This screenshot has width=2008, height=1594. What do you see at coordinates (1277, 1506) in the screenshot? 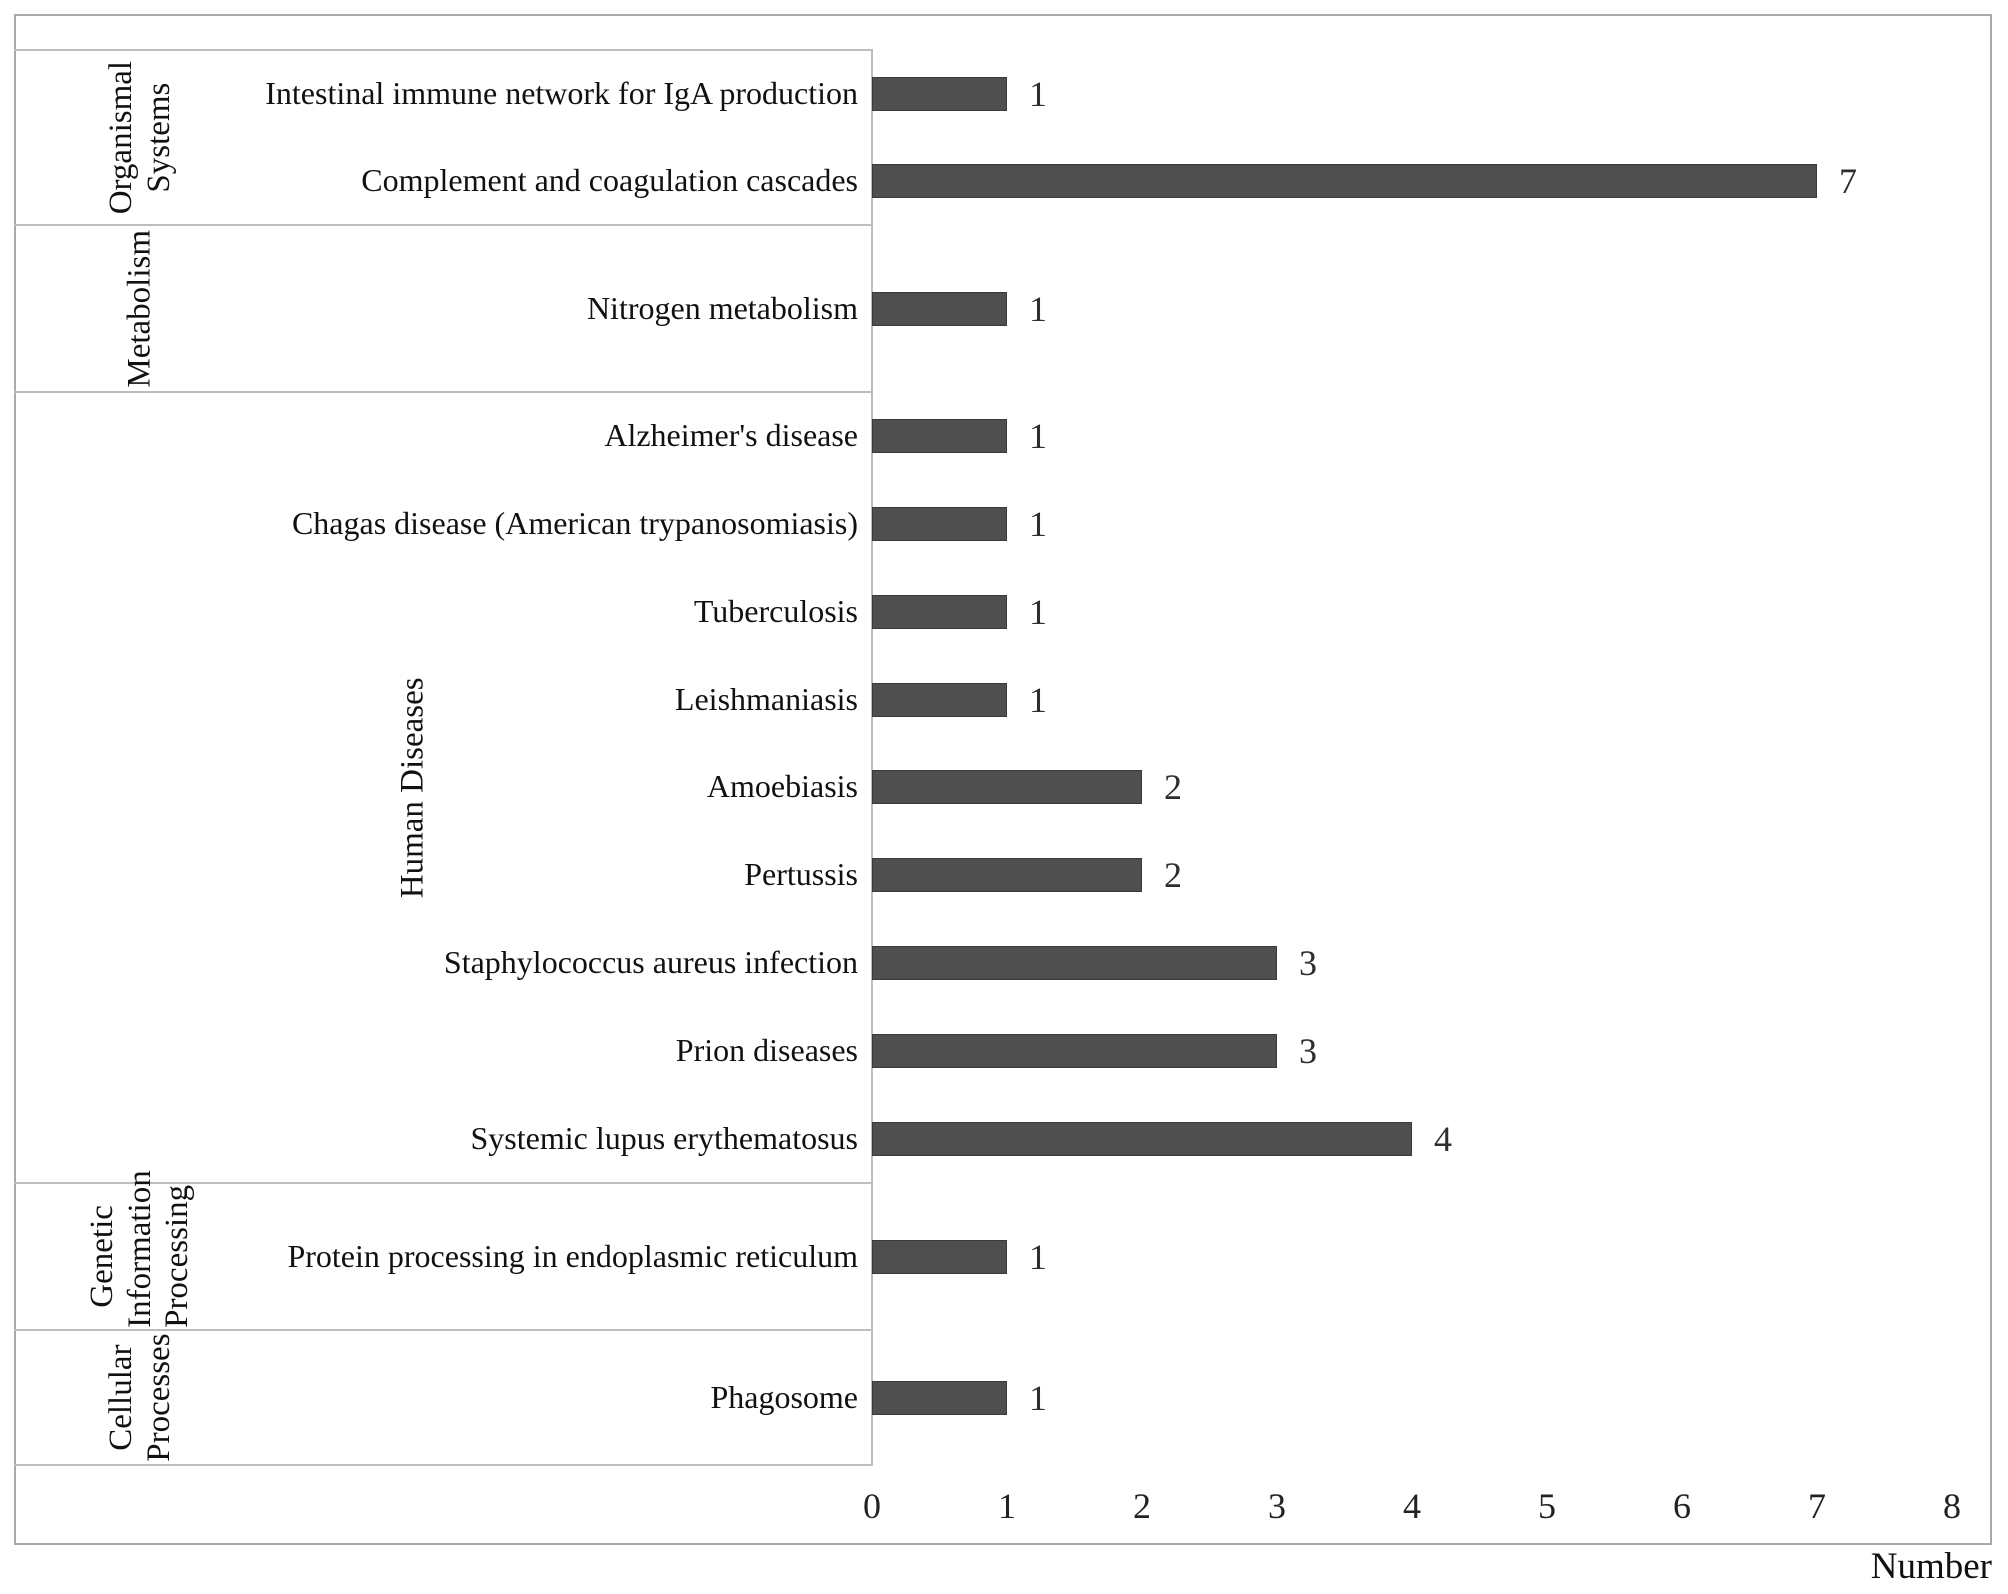
I see `x-tick-label: 3` at bounding box center [1277, 1506].